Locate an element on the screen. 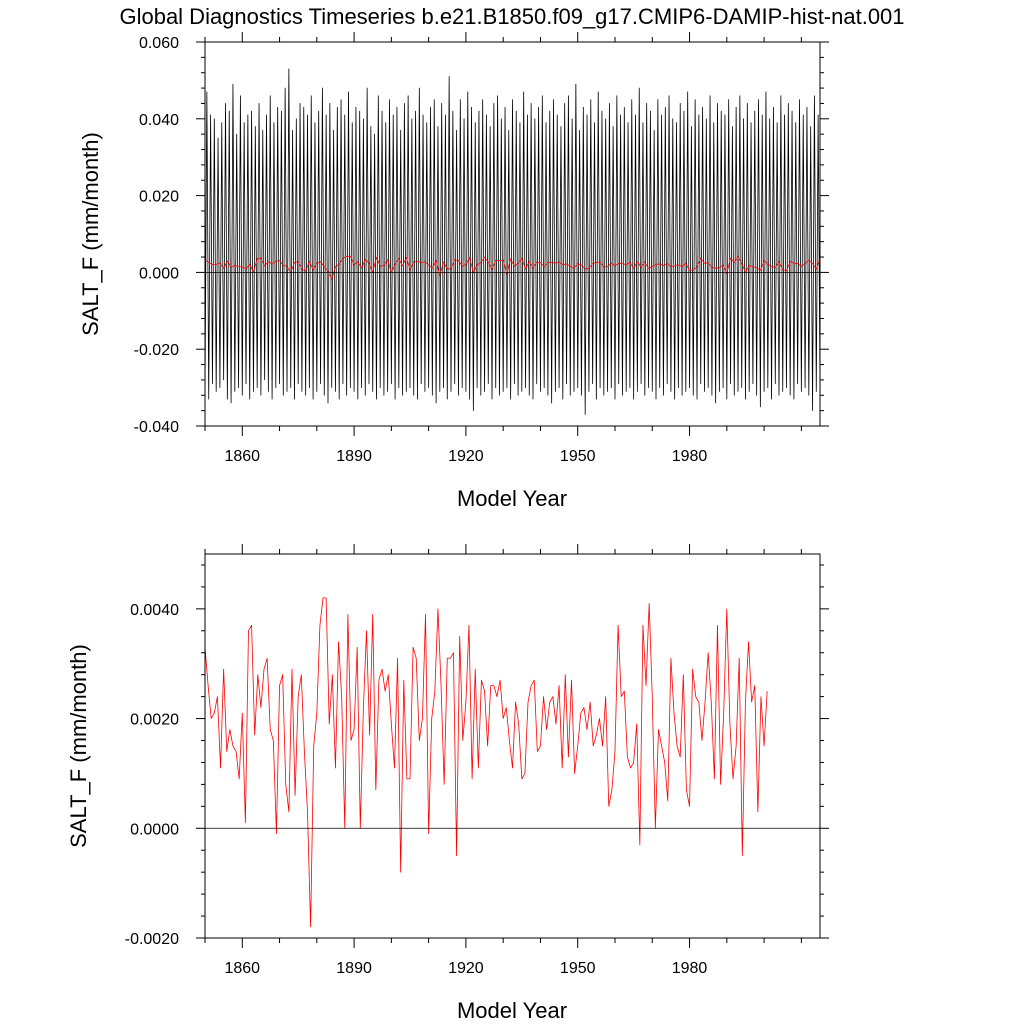 The height and width of the screenshot is (1024, 1024). bottom-y-tick-label: -0.0020 is located at coordinates (152, 939).